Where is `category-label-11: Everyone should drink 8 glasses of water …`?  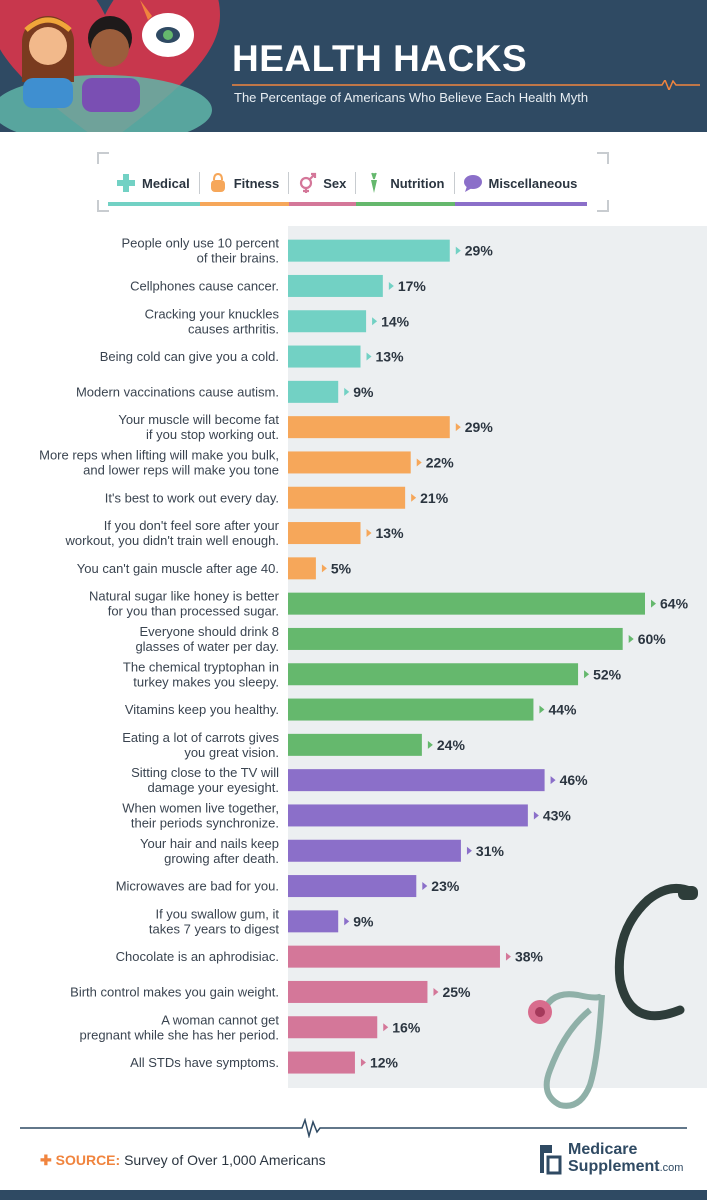
category-label-11: Everyone should drink 8 glasses of water … is located at coordinates (207, 639).